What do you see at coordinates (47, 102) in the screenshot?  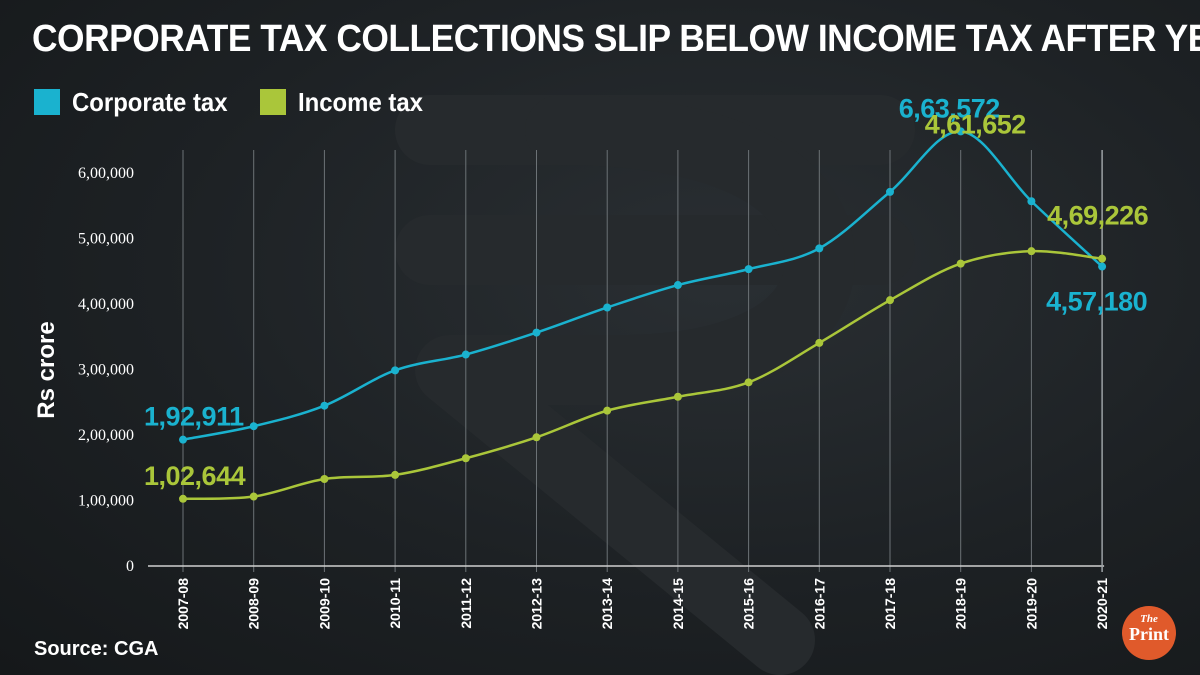 I see `corporate-tax-swatch` at bounding box center [47, 102].